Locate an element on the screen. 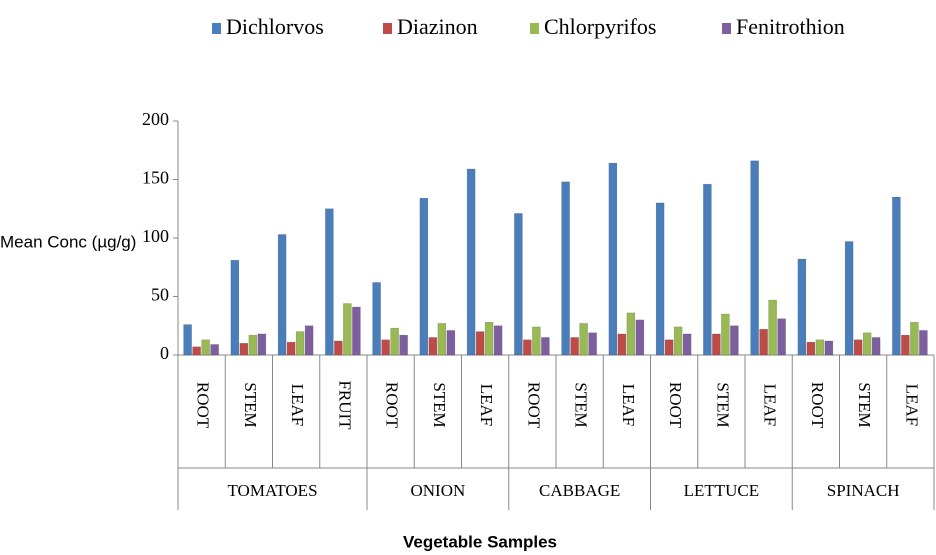 This screenshot has width=936, height=555. group-label: LETTUCE is located at coordinates (722, 490).